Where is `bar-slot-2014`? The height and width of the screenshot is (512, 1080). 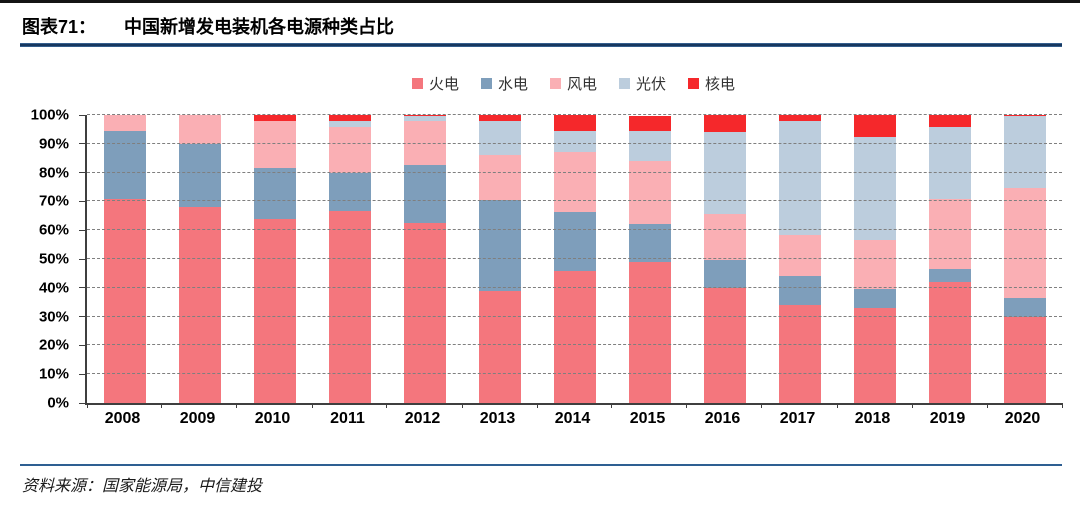
bar-slot-2014 is located at coordinates (574, 259).